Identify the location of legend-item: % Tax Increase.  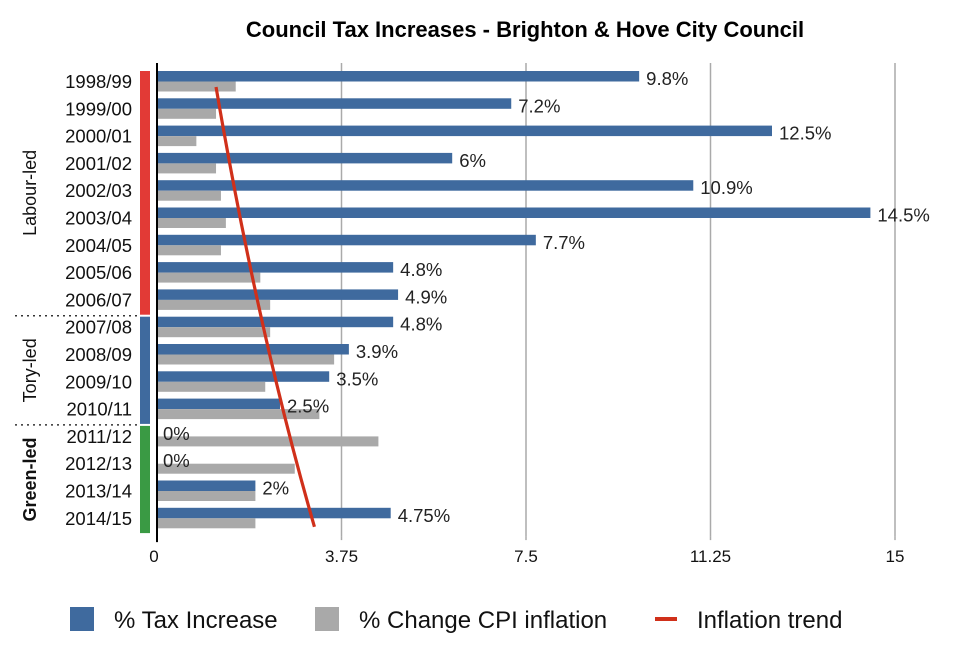
(174, 620).